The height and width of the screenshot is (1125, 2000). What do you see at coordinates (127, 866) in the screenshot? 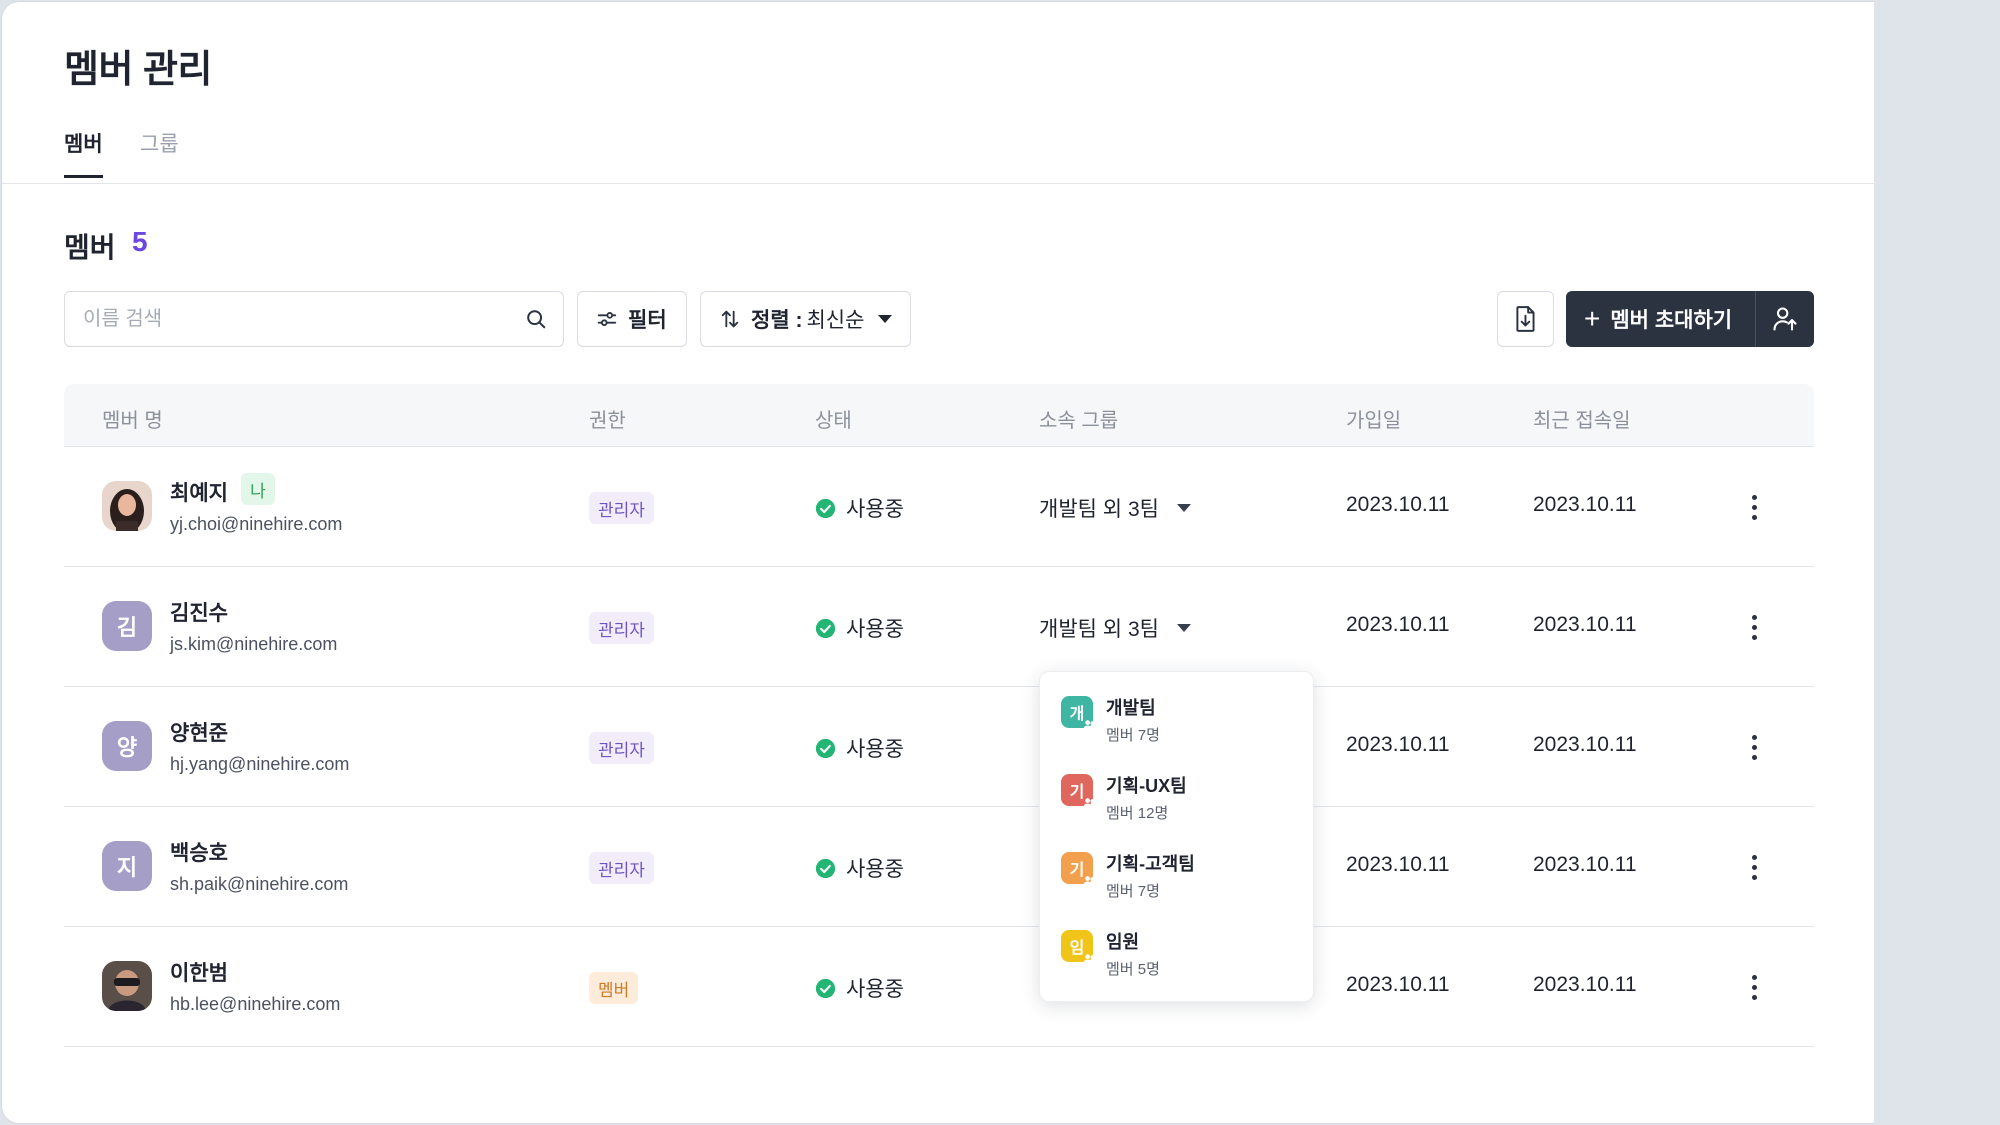
I see `avatar: 지` at bounding box center [127, 866].